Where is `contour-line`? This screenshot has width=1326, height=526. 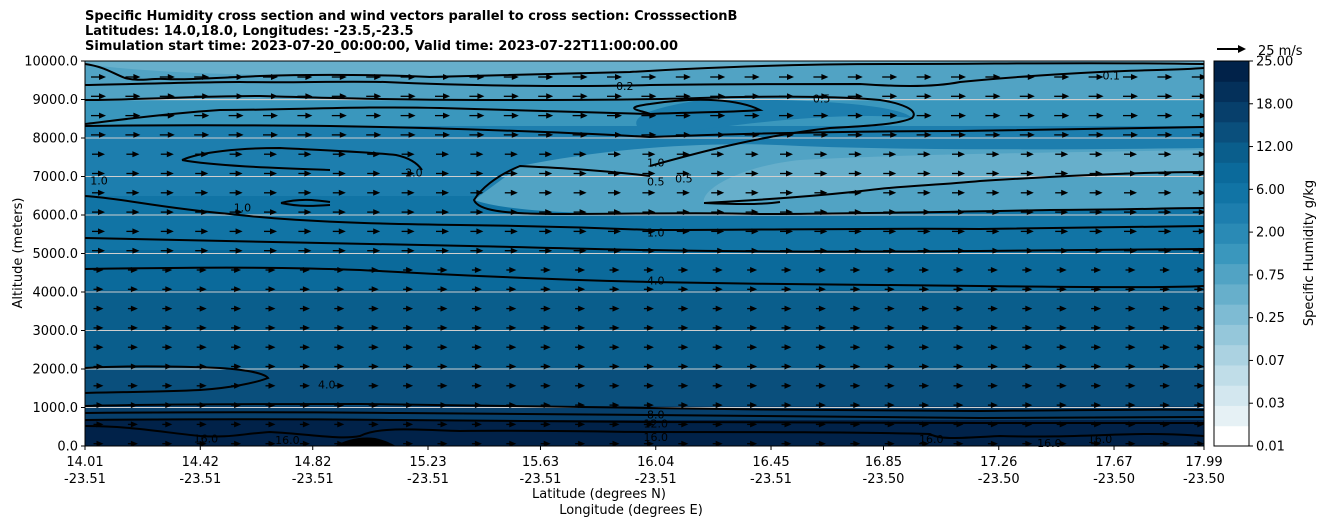 contour-line is located at coordinates (256, 165).